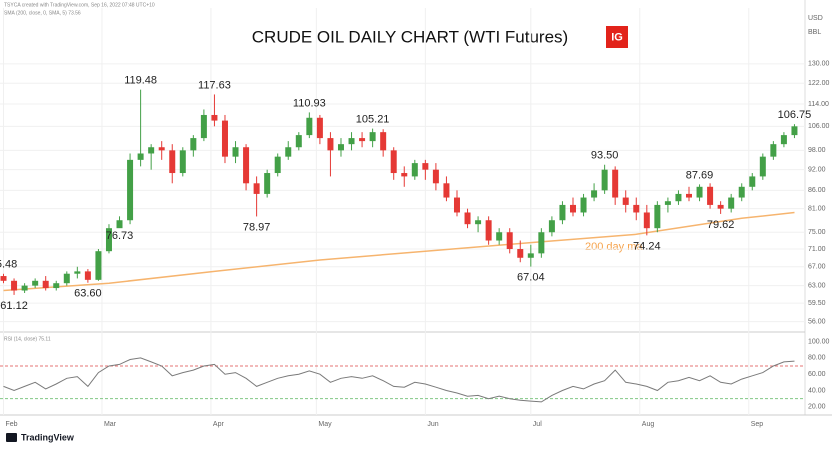  I want to click on price-annotation: 74.24, so click(647, 246).